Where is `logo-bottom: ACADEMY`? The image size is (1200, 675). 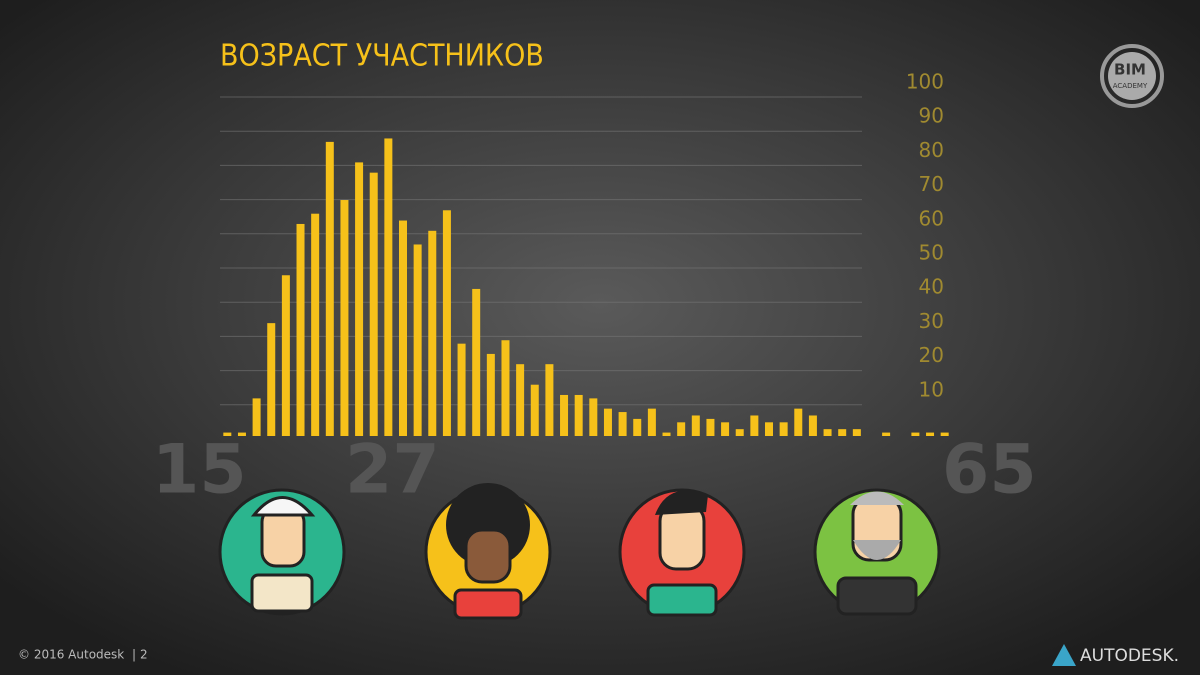 logo-bottom: ACADEMY is located at coordinates (1130, 86).